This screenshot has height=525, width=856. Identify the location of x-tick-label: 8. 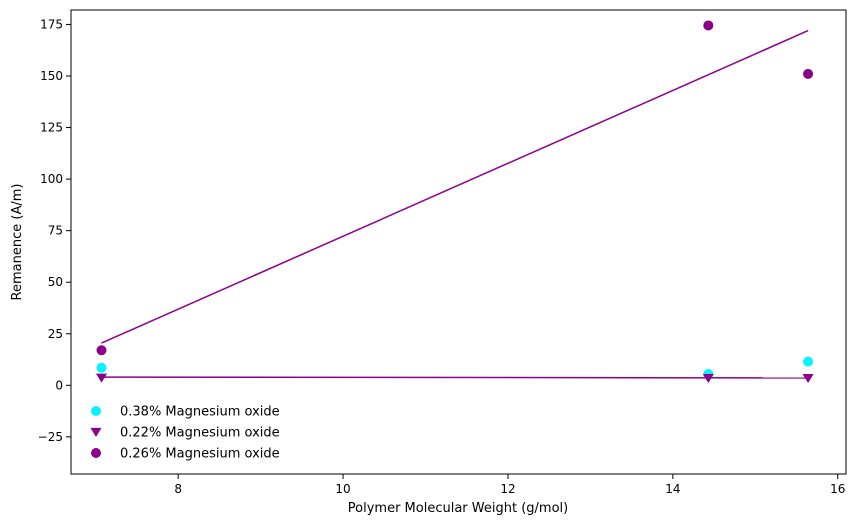
(178, 489).